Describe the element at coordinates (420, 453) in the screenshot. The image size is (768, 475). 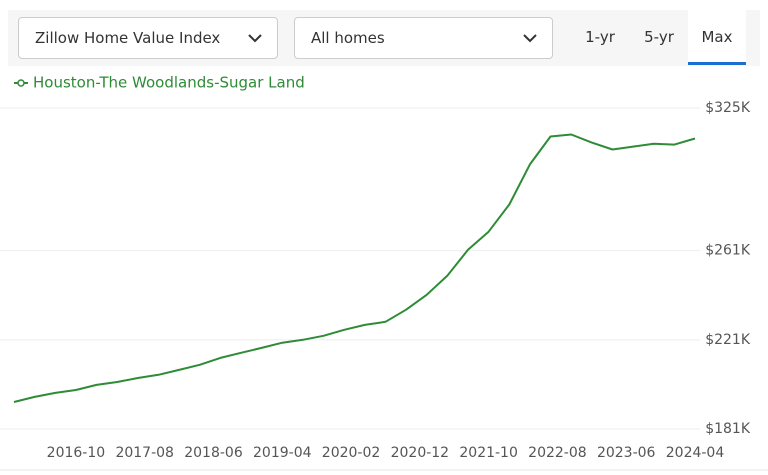
I see `x-tick-label: 2020-12` at that location.